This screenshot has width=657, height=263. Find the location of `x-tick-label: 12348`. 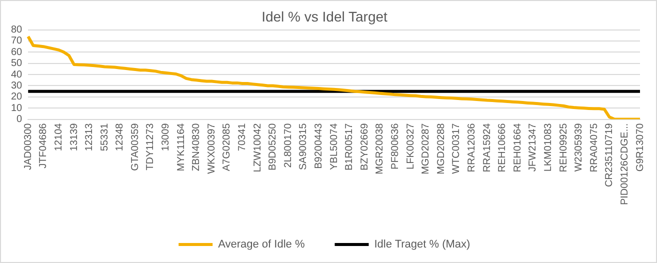

x-tick-label: 12348 is located at coordinates (120, 137).